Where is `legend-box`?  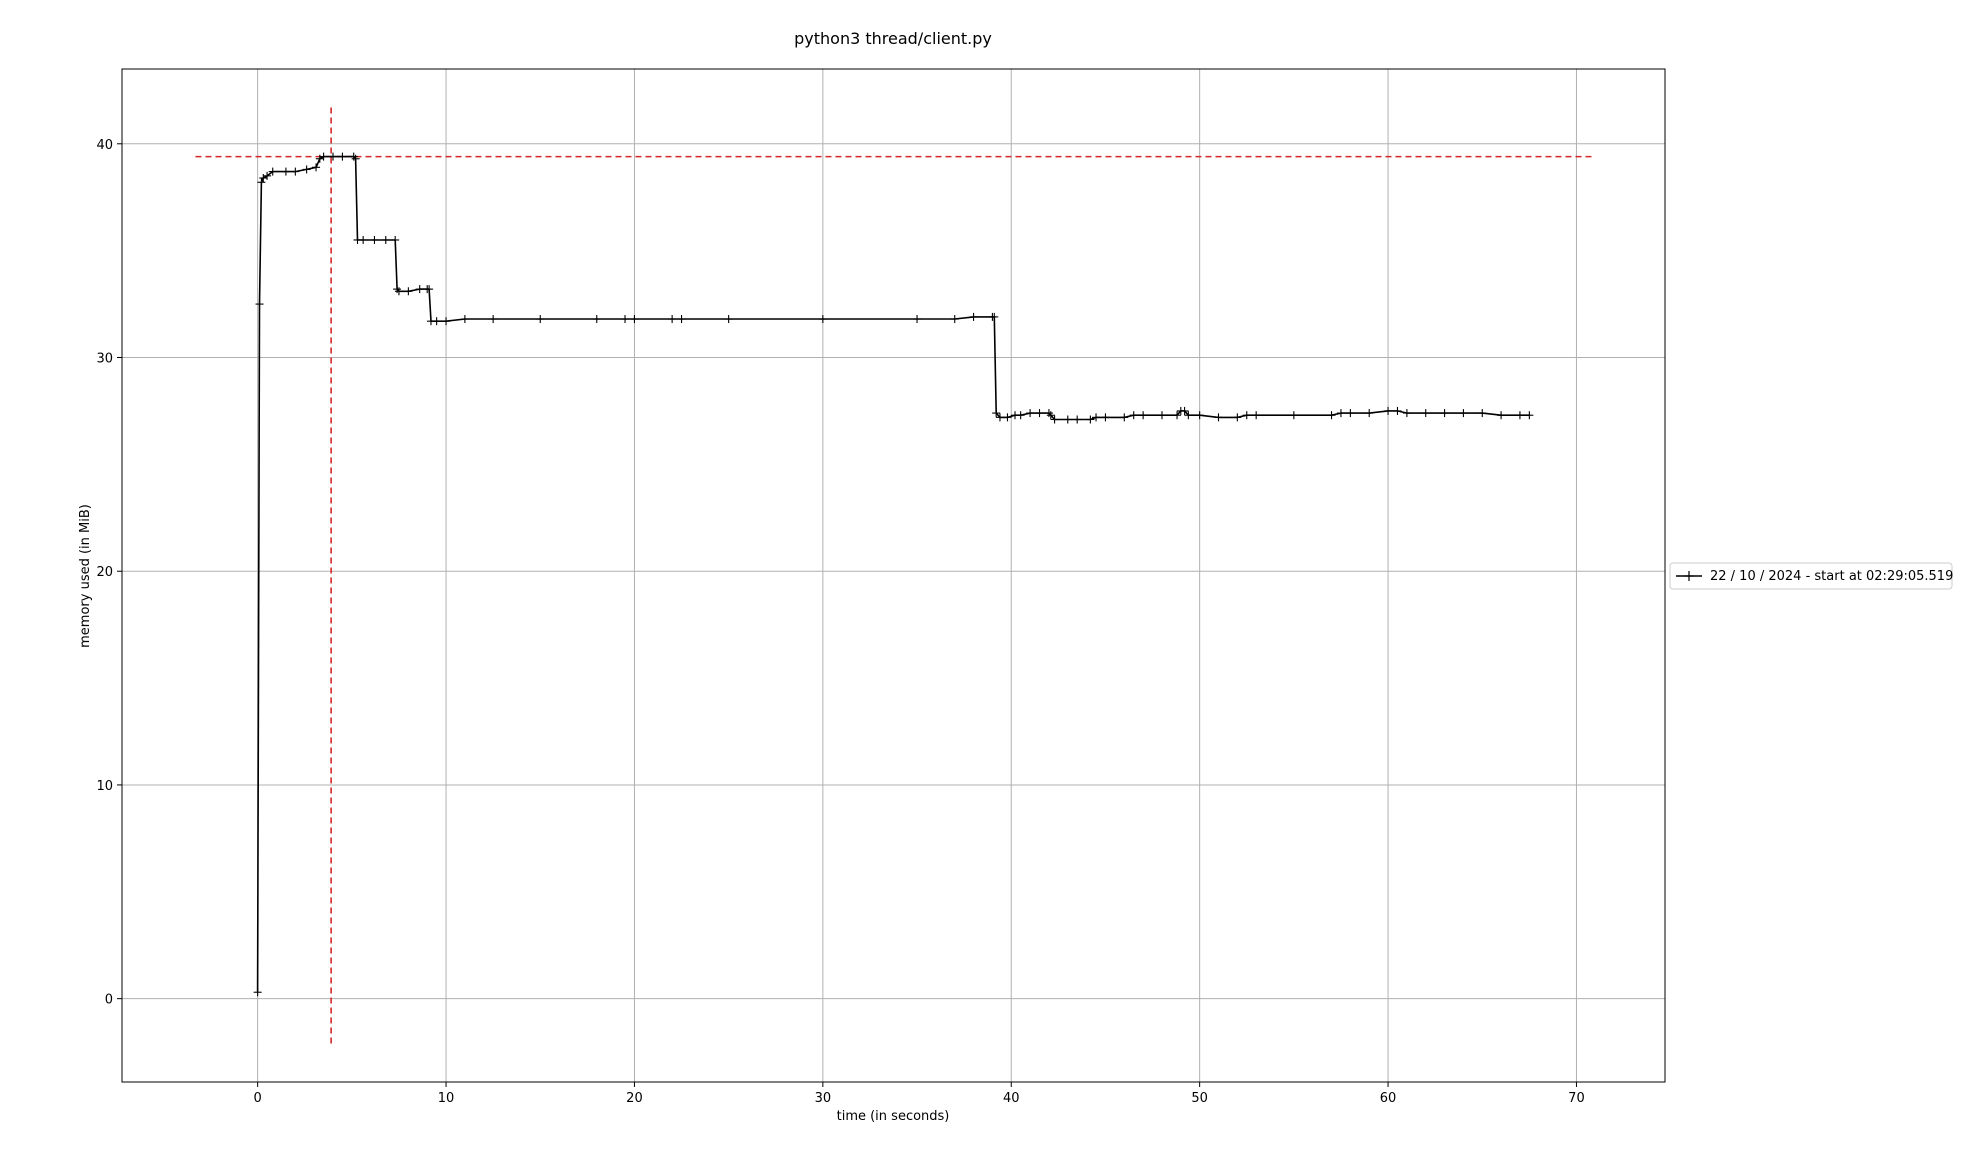
legend-box is located at coordinates (1811, 576).